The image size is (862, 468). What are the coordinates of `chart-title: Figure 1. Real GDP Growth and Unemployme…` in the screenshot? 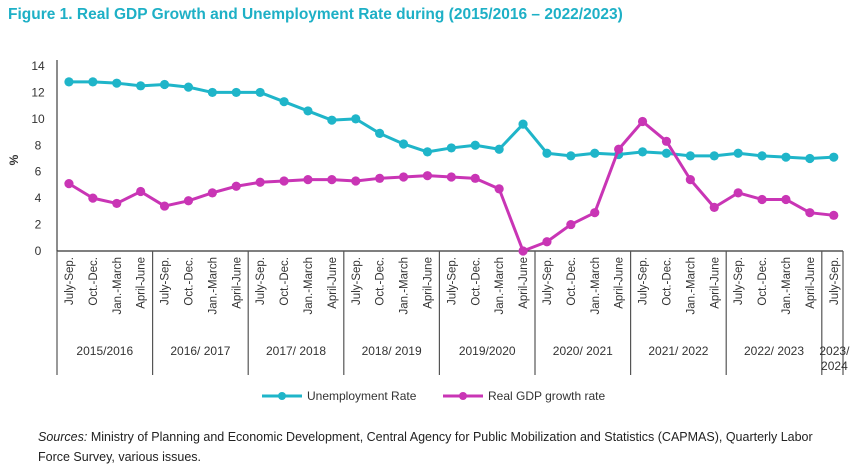 It's located at (315, 14).